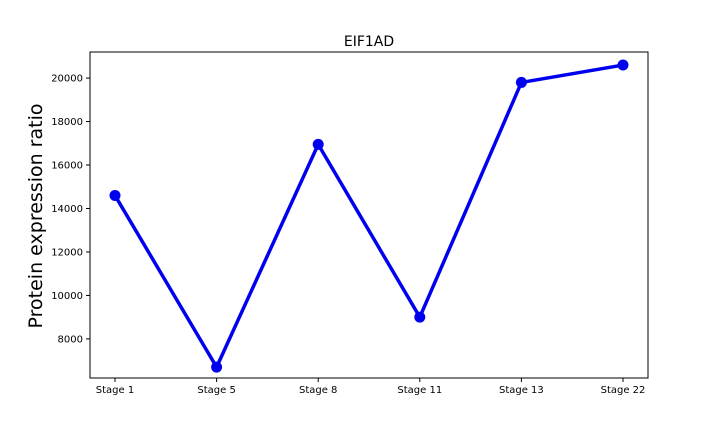 This screenshot has height=432, width=720. What do you see at coordinates (67, 252) in the screenshot?
I see `y-tick-label: 12000` at bounding box center [67, 252].